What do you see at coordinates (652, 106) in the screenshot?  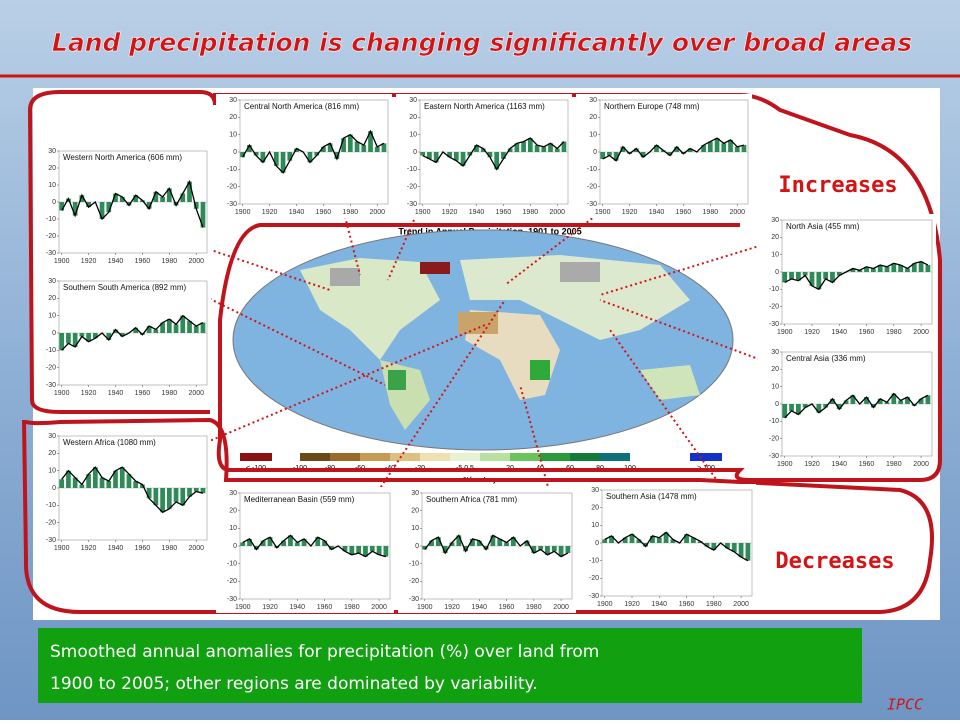 I see `panel-title: Northern Europe (748 mm)` at bounding box center [652, 106].